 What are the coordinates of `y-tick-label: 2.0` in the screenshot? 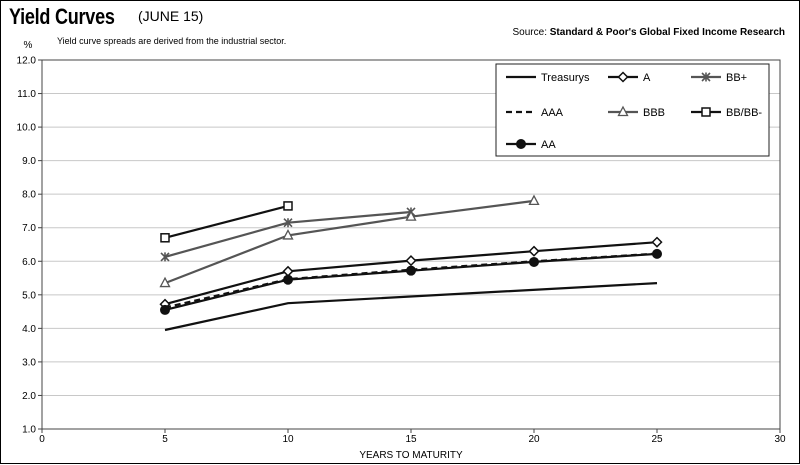 It's located at (29, 396).